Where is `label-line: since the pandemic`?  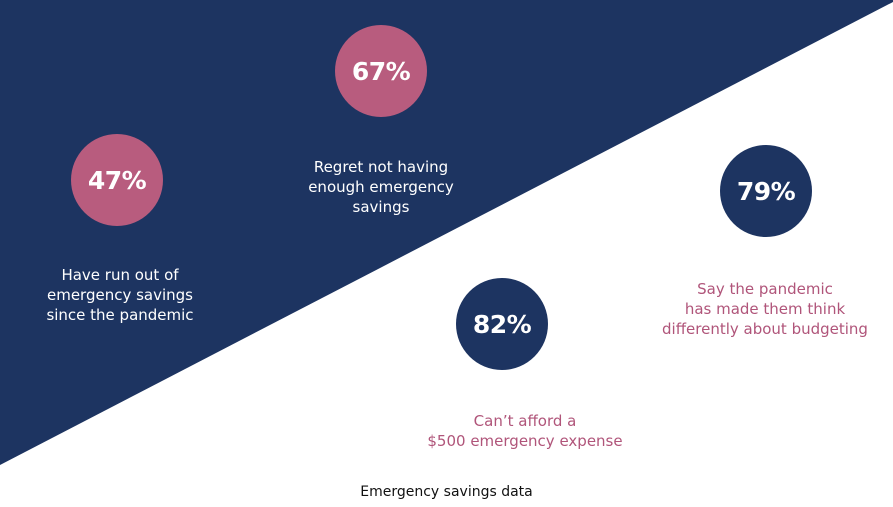 label-line: since the pandemic is located at coordinates (120, 315).